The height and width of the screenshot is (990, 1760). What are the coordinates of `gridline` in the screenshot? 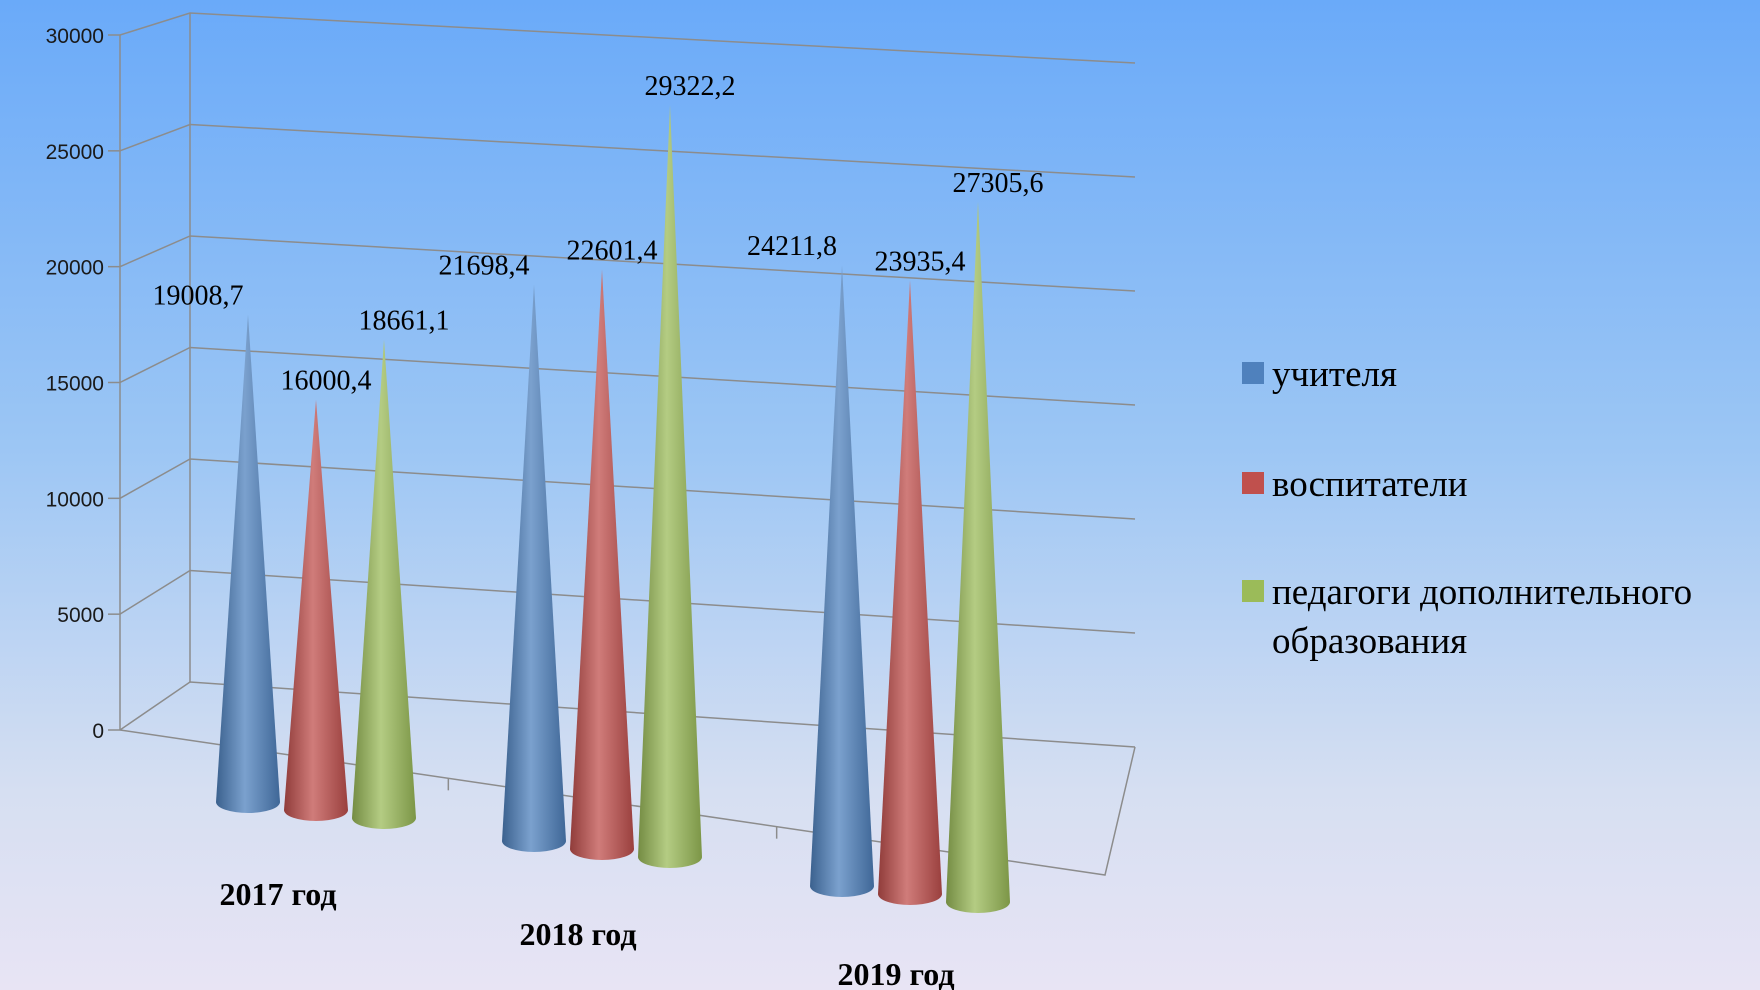 It's located at (627, 38).